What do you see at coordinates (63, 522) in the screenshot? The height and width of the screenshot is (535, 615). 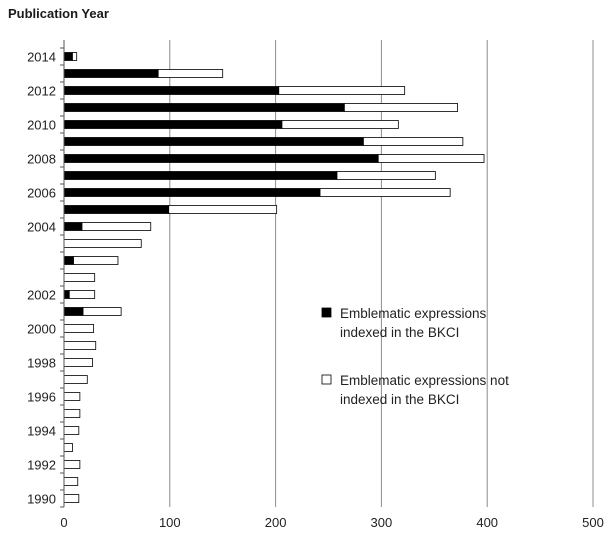 I see `x-tick-label-0: 0` at bounding box center [63, 522].